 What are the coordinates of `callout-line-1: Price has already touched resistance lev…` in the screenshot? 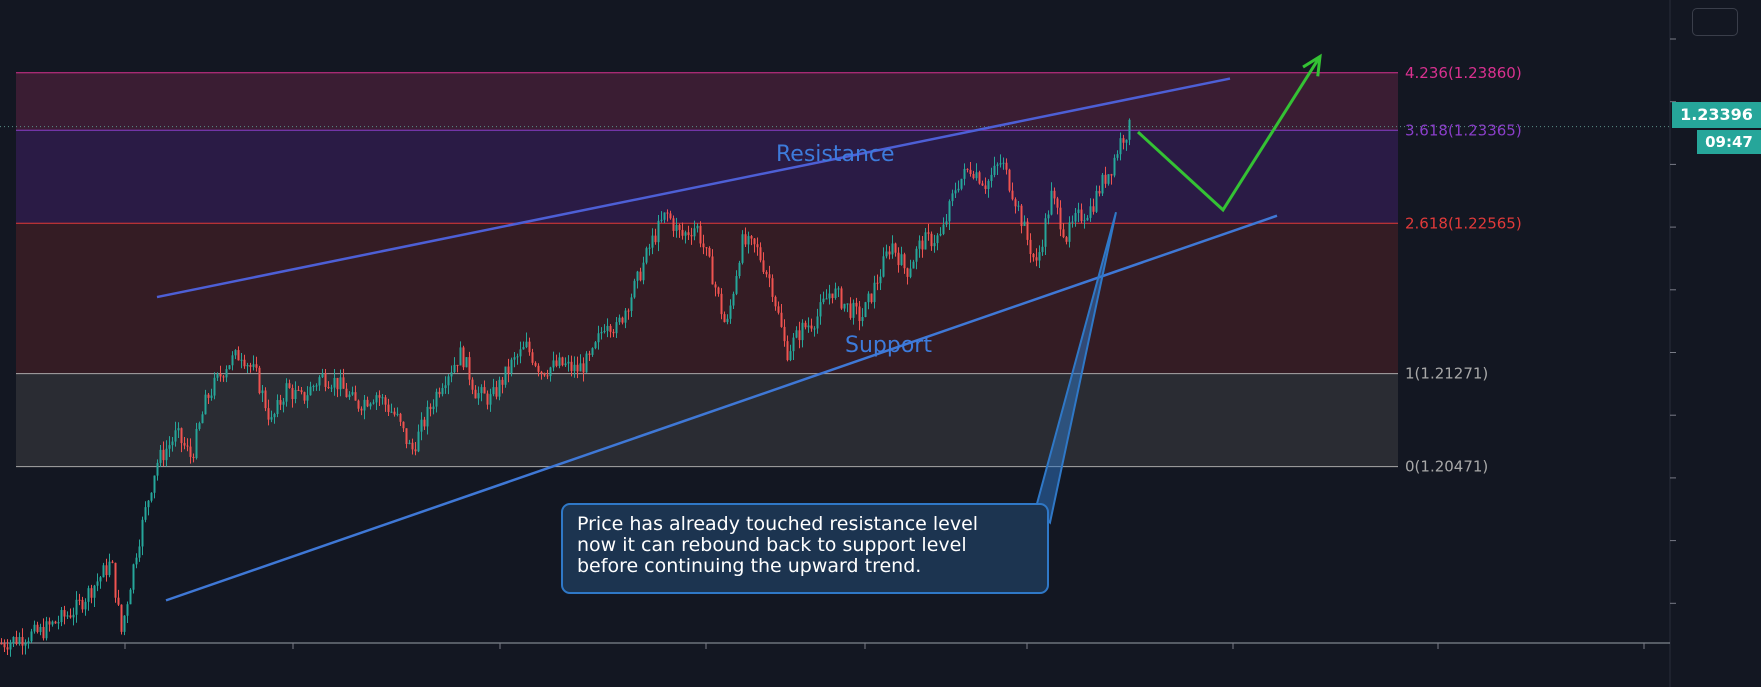 It's located at (778, 524).